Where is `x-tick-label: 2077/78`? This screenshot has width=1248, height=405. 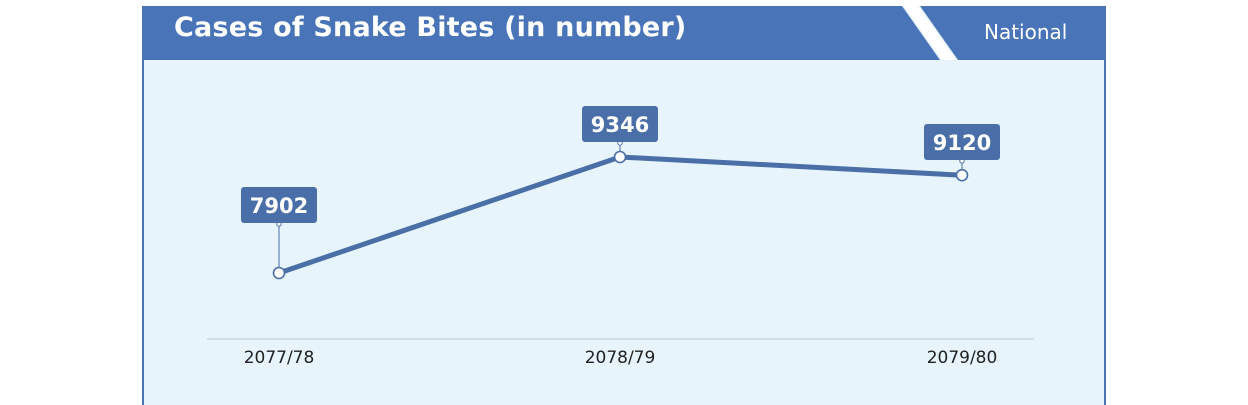 x-tick-label: 2077/78 is located at coordinates (279, 358).